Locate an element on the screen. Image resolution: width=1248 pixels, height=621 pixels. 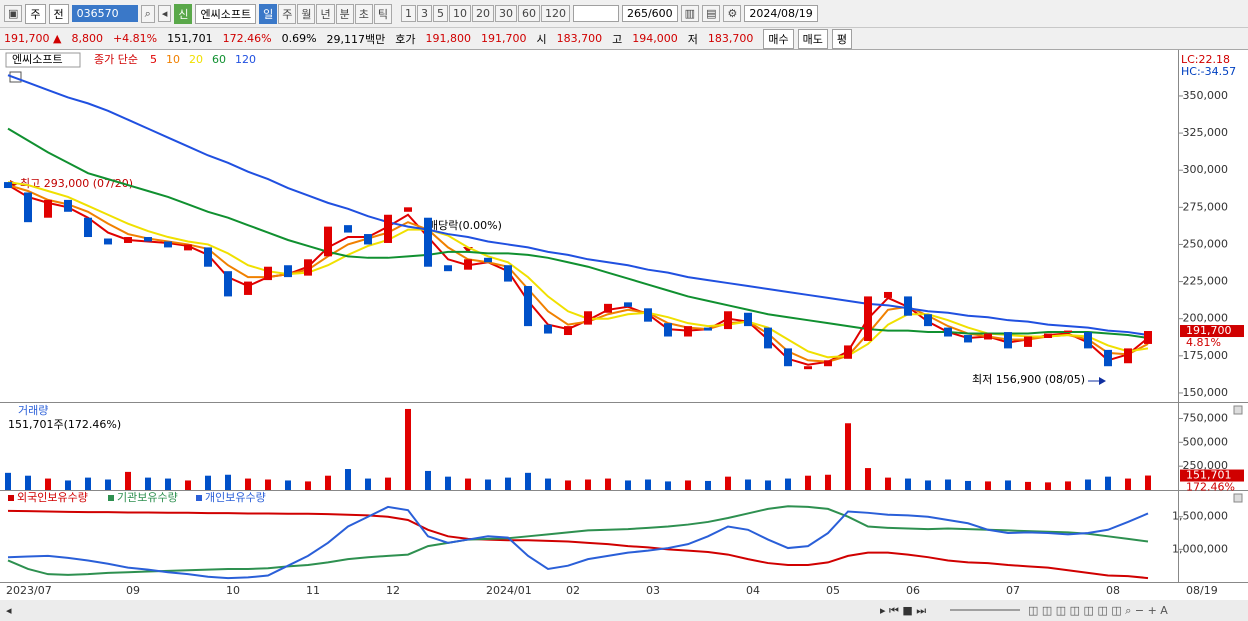
interval-button: 120 is located at coordinates (555, 13).